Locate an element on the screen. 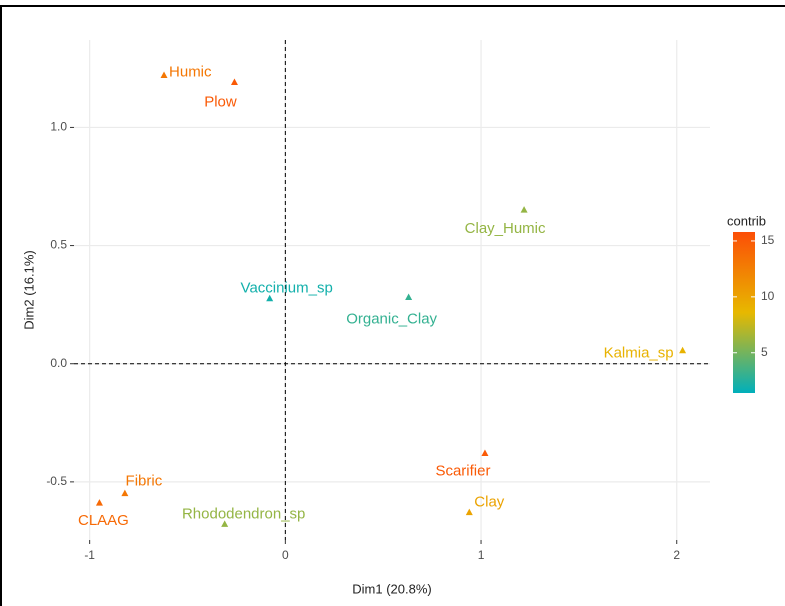 Image resolution: width=785 pixels, height=606 pixels. point-label: Vaccinium_sp is located at coordinates (287, 288).